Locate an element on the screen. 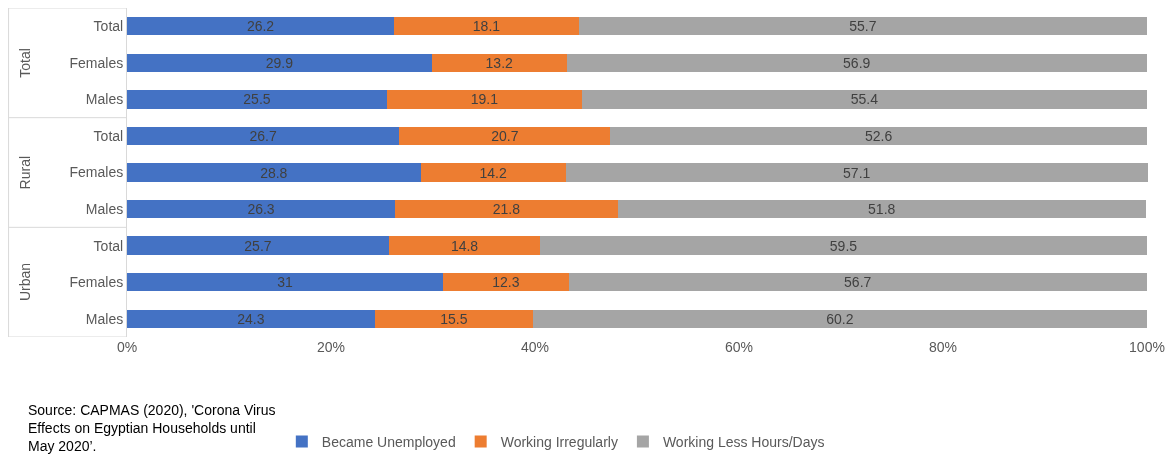 The width and height of the screenshot is (1176, 466). data-label: 18.1 is located at coordinates (486, 26).